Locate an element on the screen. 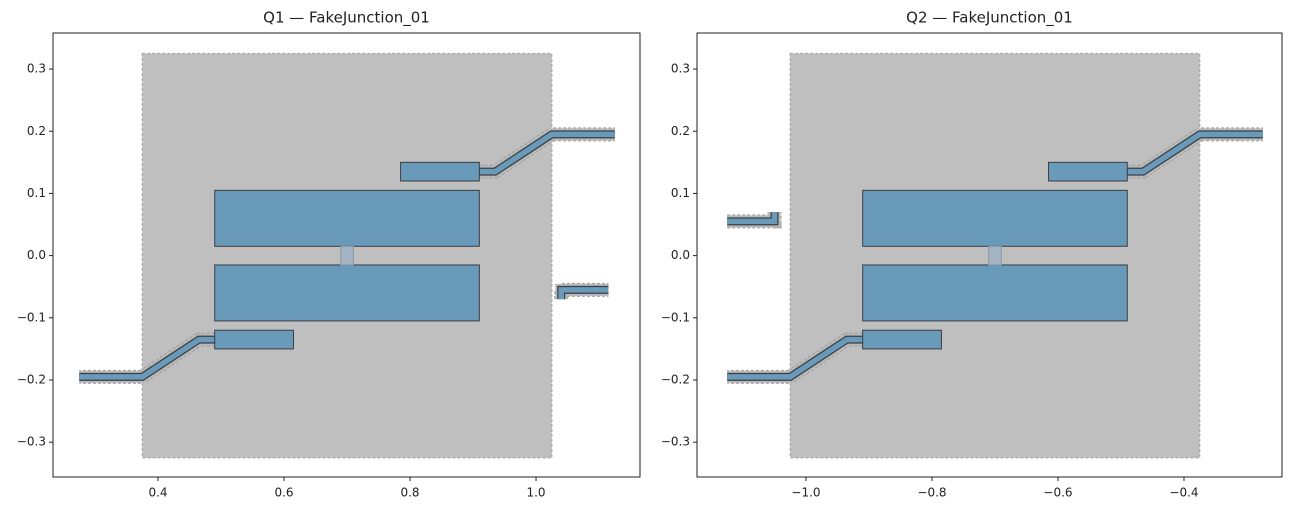 This screenshot has width=1289, height=512. x-tick-label: 1.0 is located at coordinates (535, 493).